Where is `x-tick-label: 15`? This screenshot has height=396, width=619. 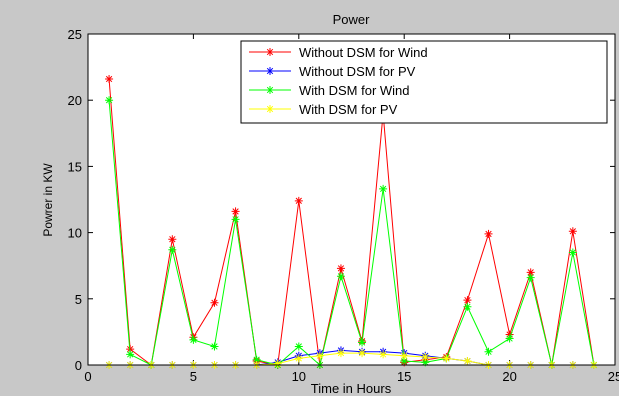
x-tick-label: 15 is located at coordinates (404, 376).